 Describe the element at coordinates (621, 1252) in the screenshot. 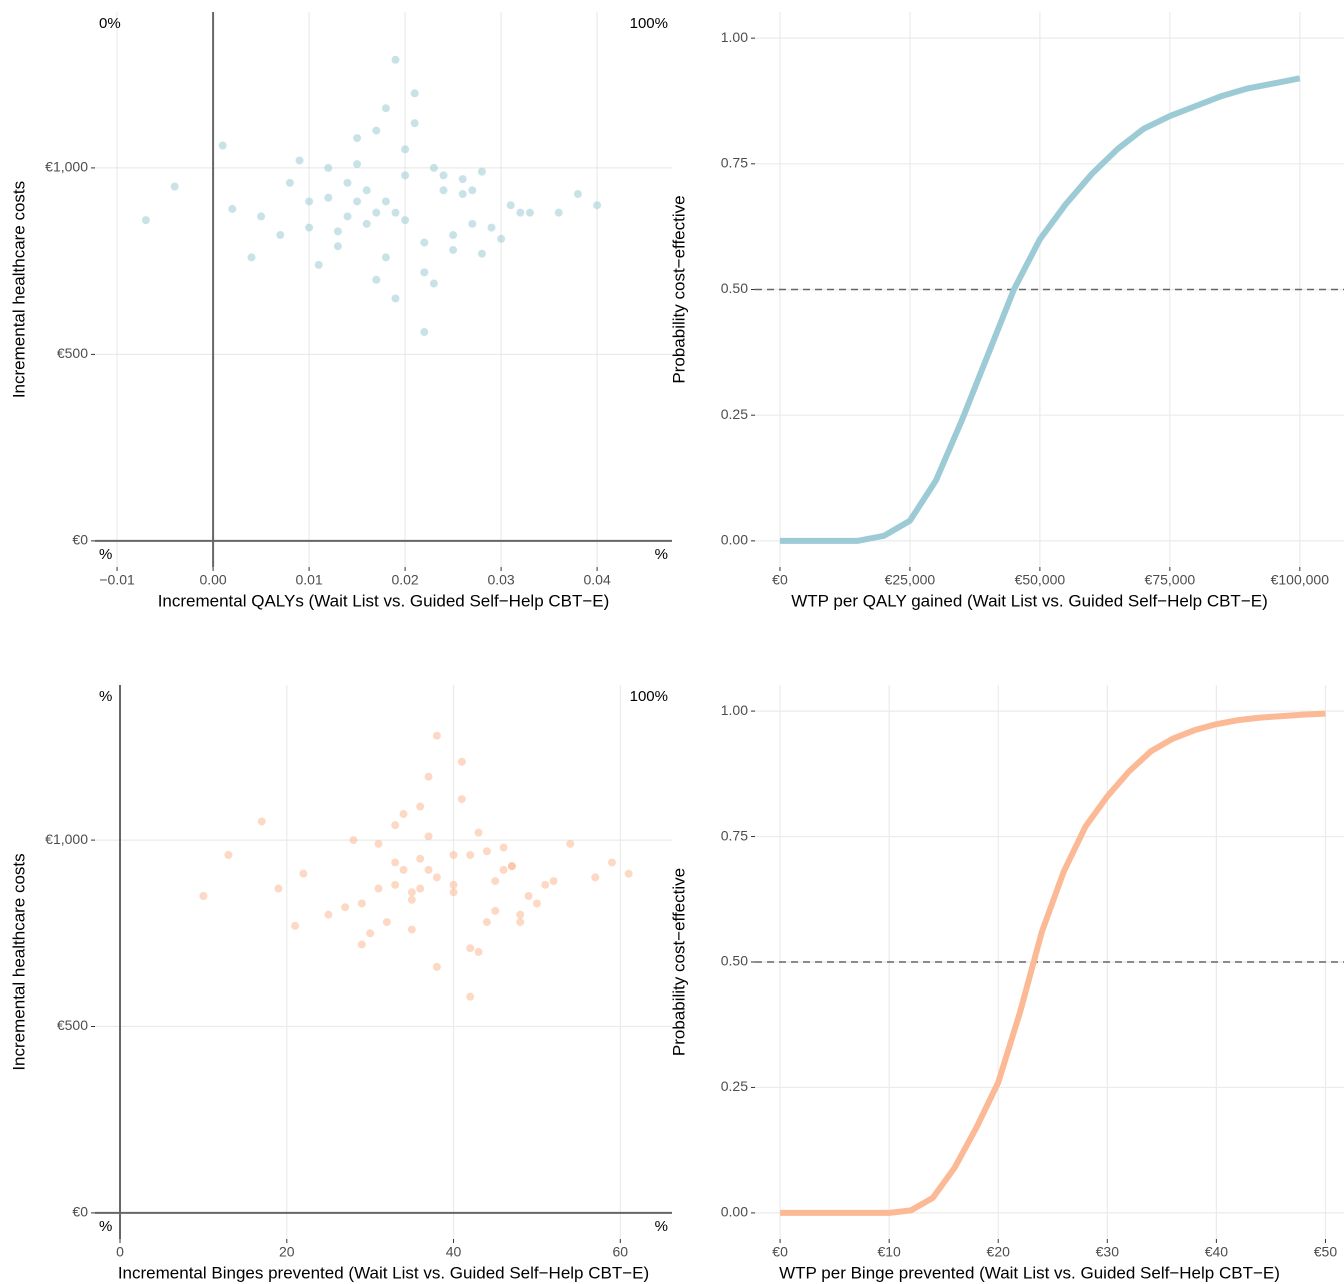

I see `x-tick-label: 60` at that location.